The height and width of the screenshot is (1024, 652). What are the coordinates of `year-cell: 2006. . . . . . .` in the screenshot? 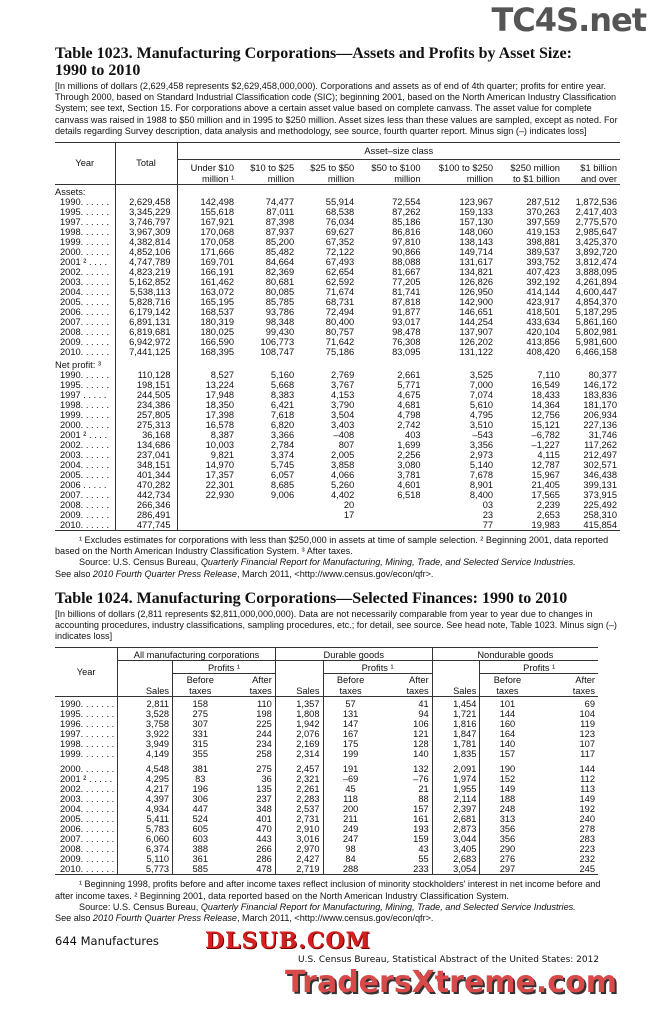 It's located at (87, 829).